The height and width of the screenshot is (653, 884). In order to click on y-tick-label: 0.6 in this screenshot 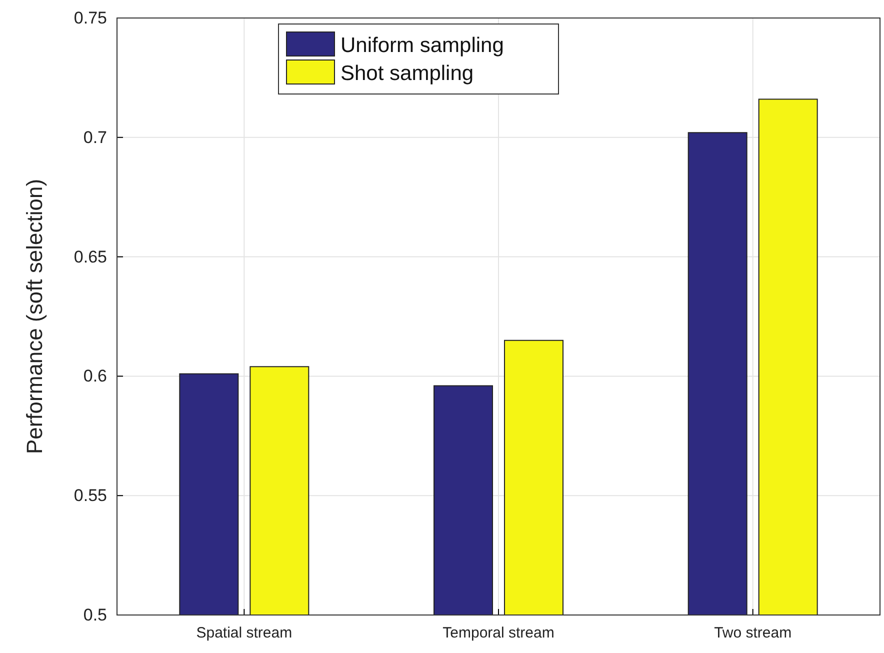, I will do `click(95, 376)`.